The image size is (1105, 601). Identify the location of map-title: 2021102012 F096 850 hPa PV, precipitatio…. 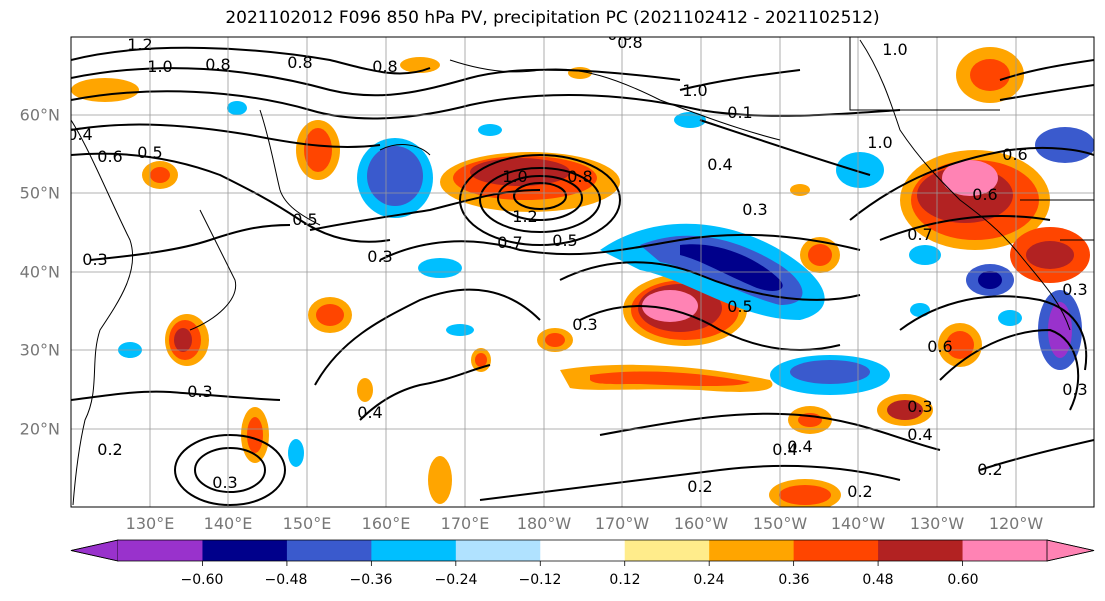
(552, 18).